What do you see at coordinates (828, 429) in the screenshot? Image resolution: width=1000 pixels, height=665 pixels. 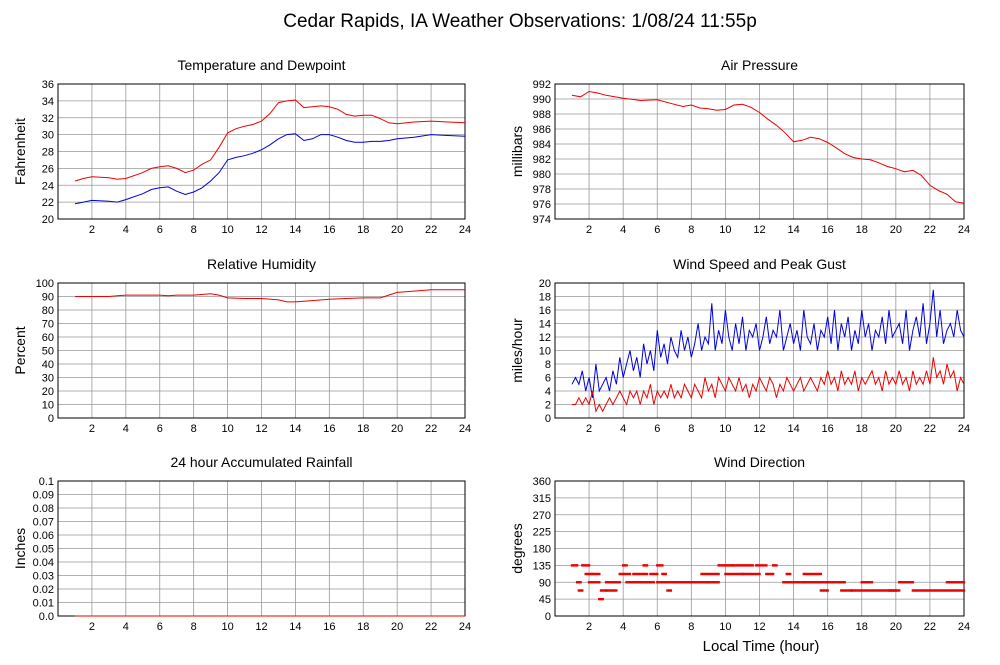 I see `x-tick-label: 16` at bounding box center [828, 429].